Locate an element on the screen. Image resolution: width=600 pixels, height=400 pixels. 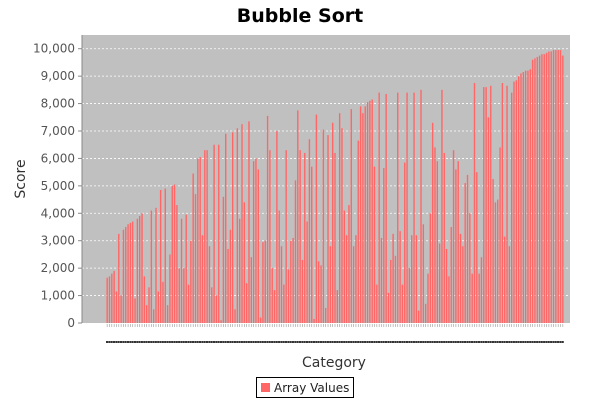
y-axis-label: Score is located at coordinates (21, 178).